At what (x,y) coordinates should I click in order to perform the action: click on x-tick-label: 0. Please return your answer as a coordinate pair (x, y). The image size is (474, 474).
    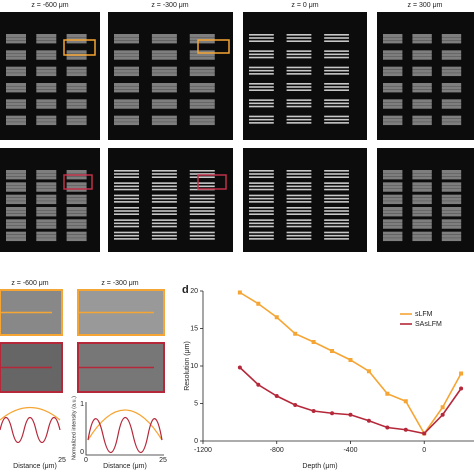
    Looking at the image, I should click on (424, 450).